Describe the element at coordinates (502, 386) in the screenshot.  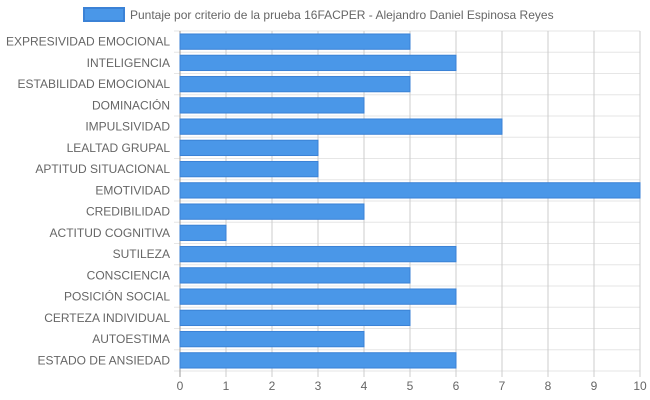
I see `x-tick-label: 7` at that location.